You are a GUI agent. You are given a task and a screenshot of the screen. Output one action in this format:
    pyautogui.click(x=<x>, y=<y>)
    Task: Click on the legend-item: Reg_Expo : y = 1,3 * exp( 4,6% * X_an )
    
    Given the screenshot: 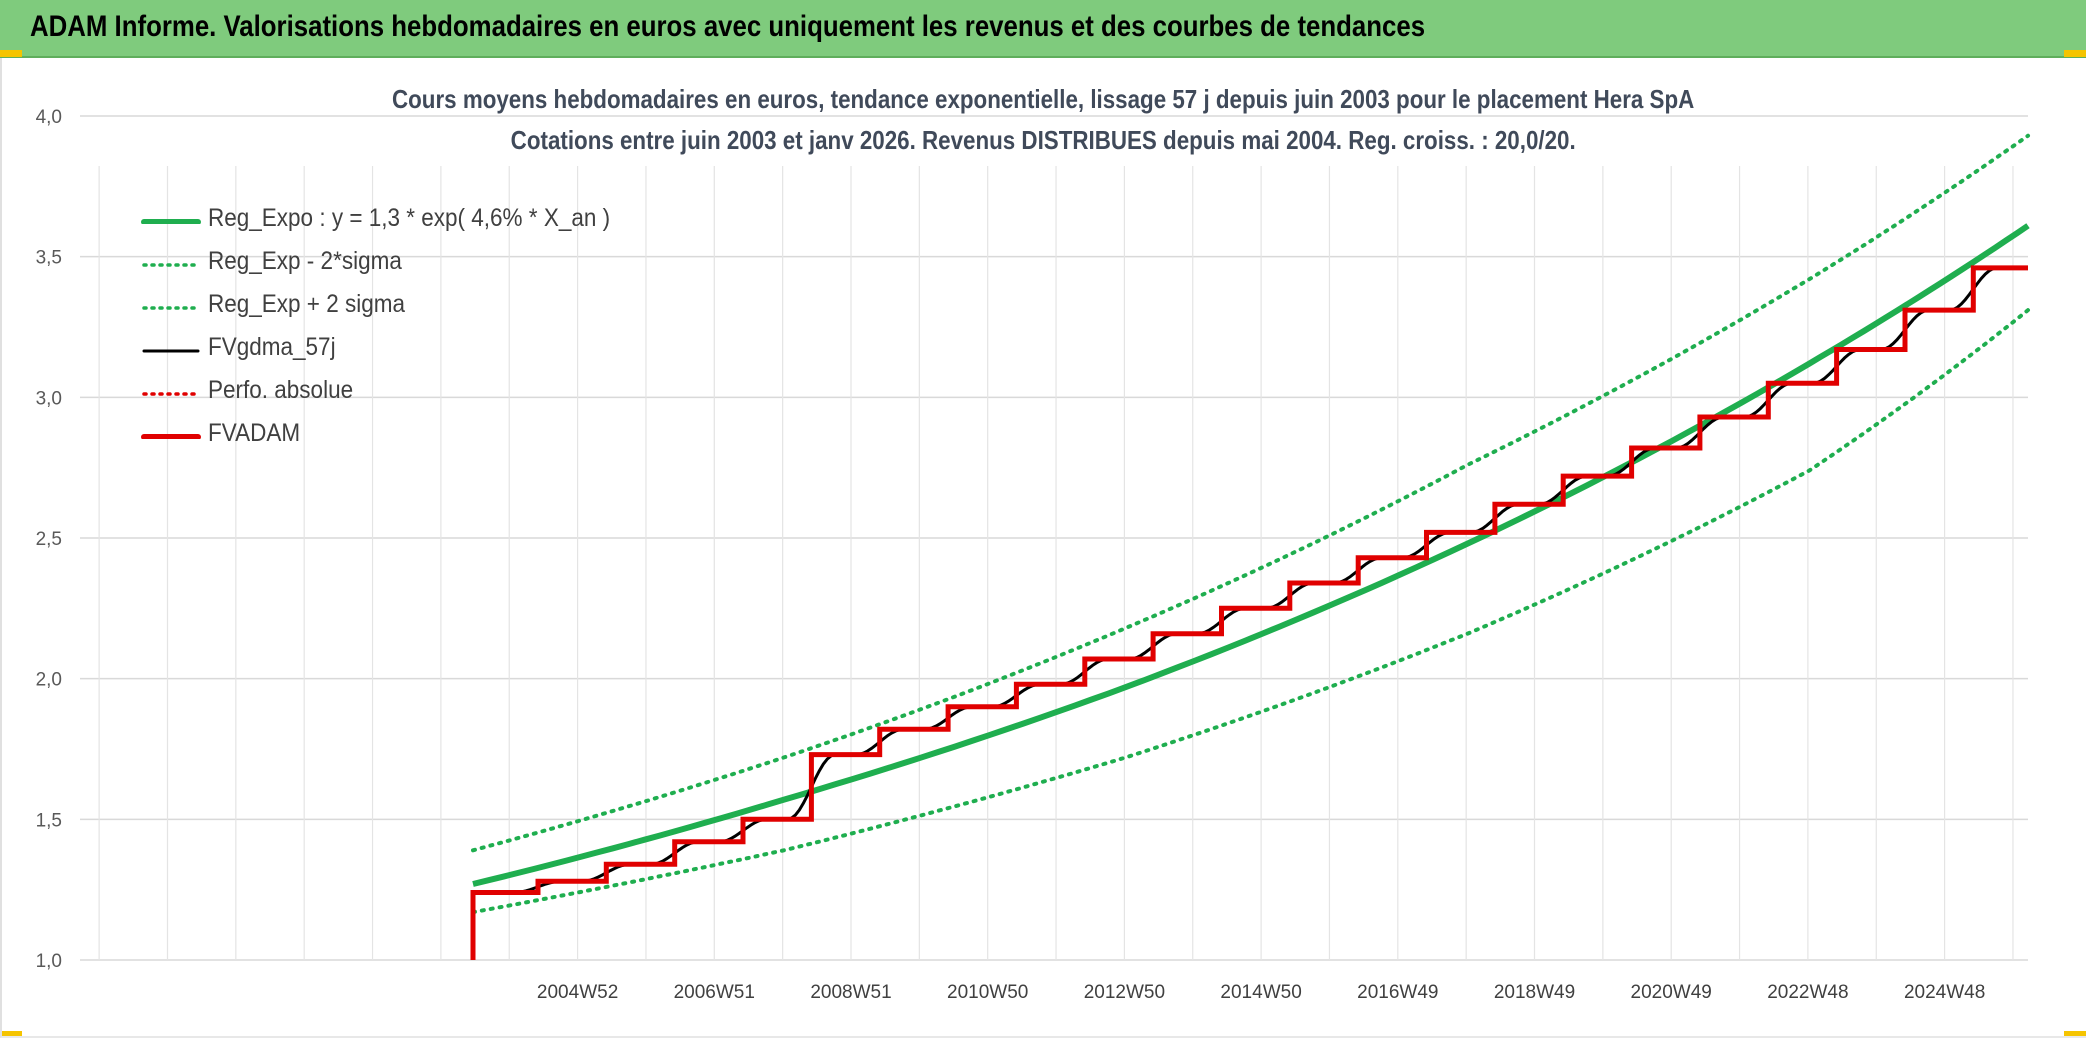 What is the action you would take?
    pyautogui.click(x=440, y=221)
    